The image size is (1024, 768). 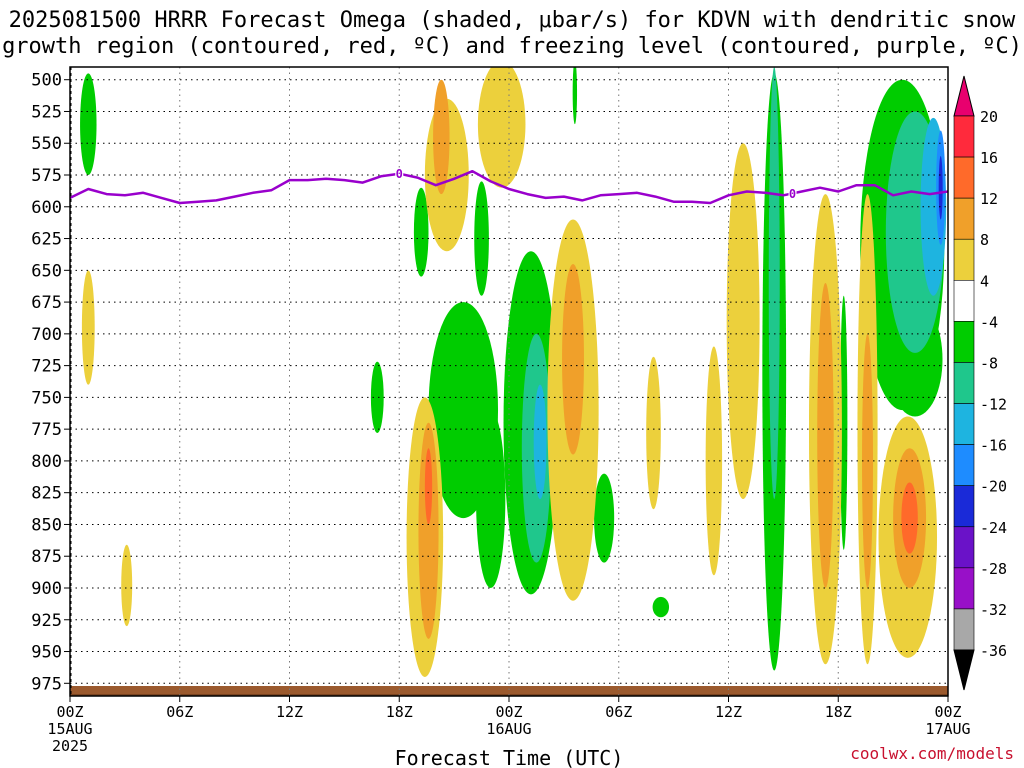 I want to click on x-tick-label-42: 18Z, so click(x=838, y=712).